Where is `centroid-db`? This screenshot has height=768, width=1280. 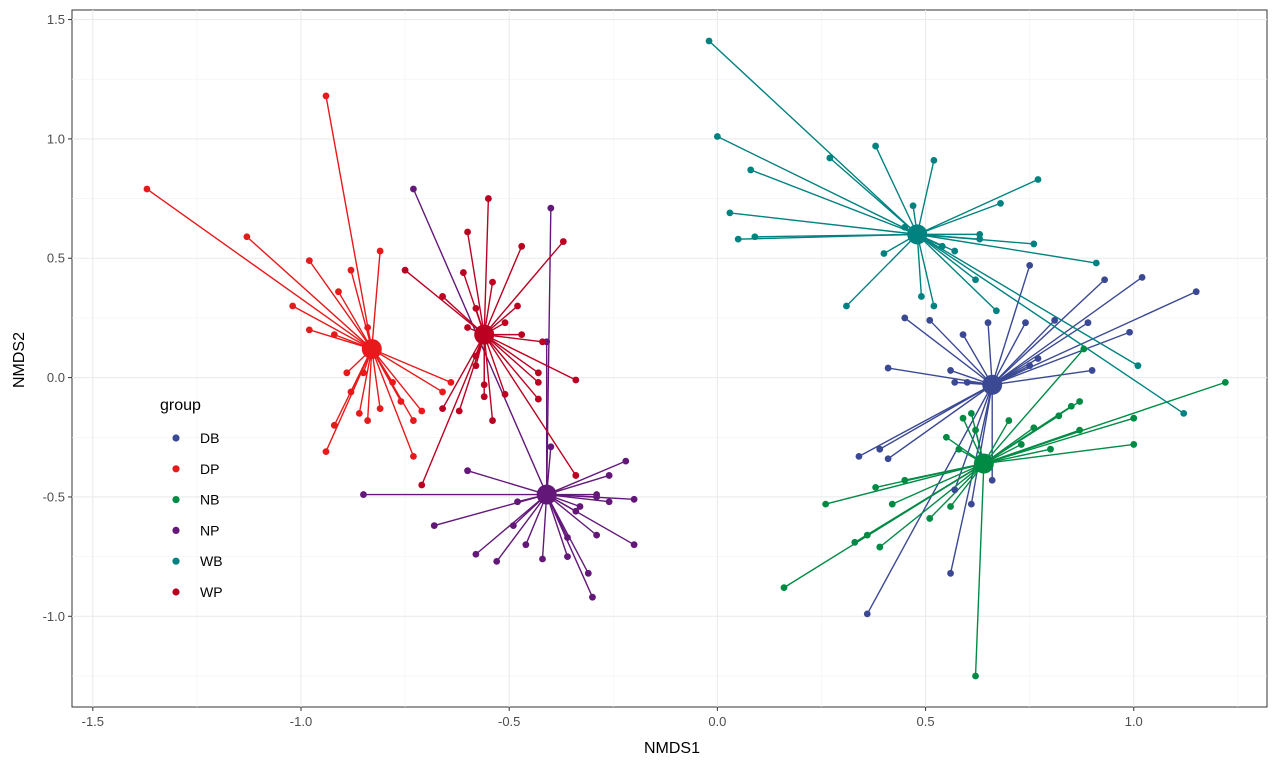 centroid-db is located at coordinates (992, 384).